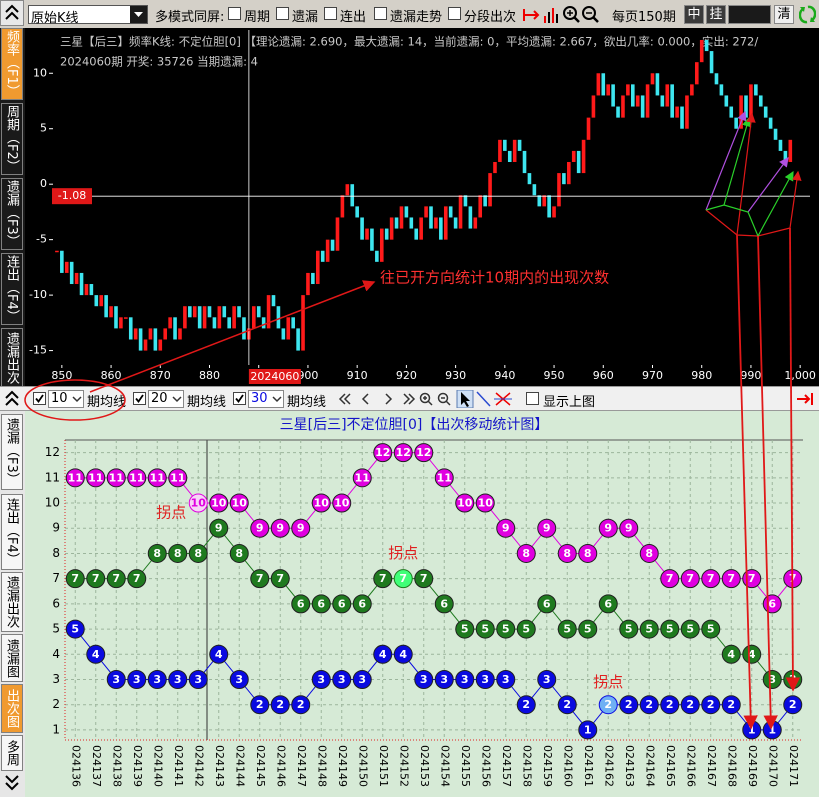  I want to click on view-tab: 遗漏（F3）, so click(12, 452).